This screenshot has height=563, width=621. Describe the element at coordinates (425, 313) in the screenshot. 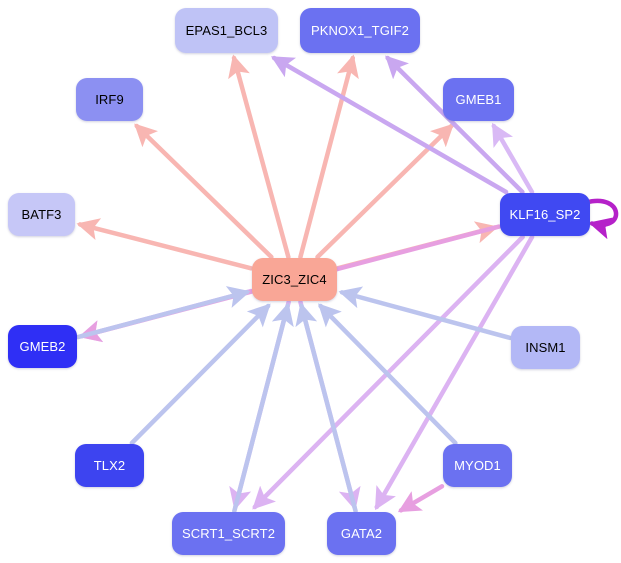

I see `edge-insm1-to-zic3_zic4` at that location.